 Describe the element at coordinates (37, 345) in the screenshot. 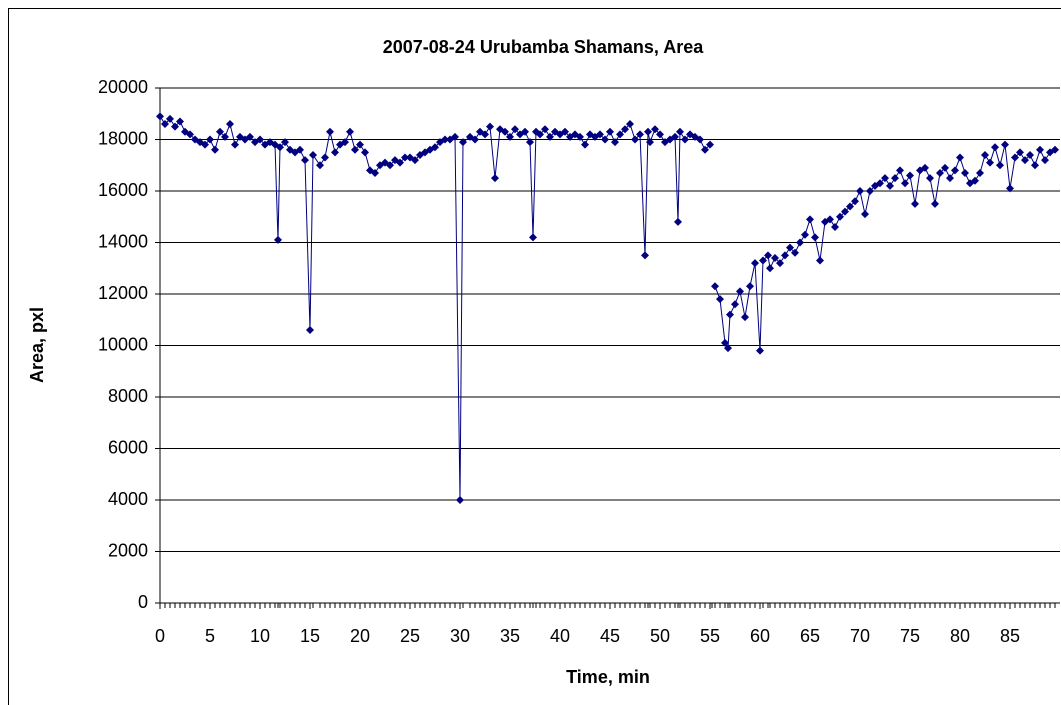

I see `y-axis-title: Area, pxl` at that location.